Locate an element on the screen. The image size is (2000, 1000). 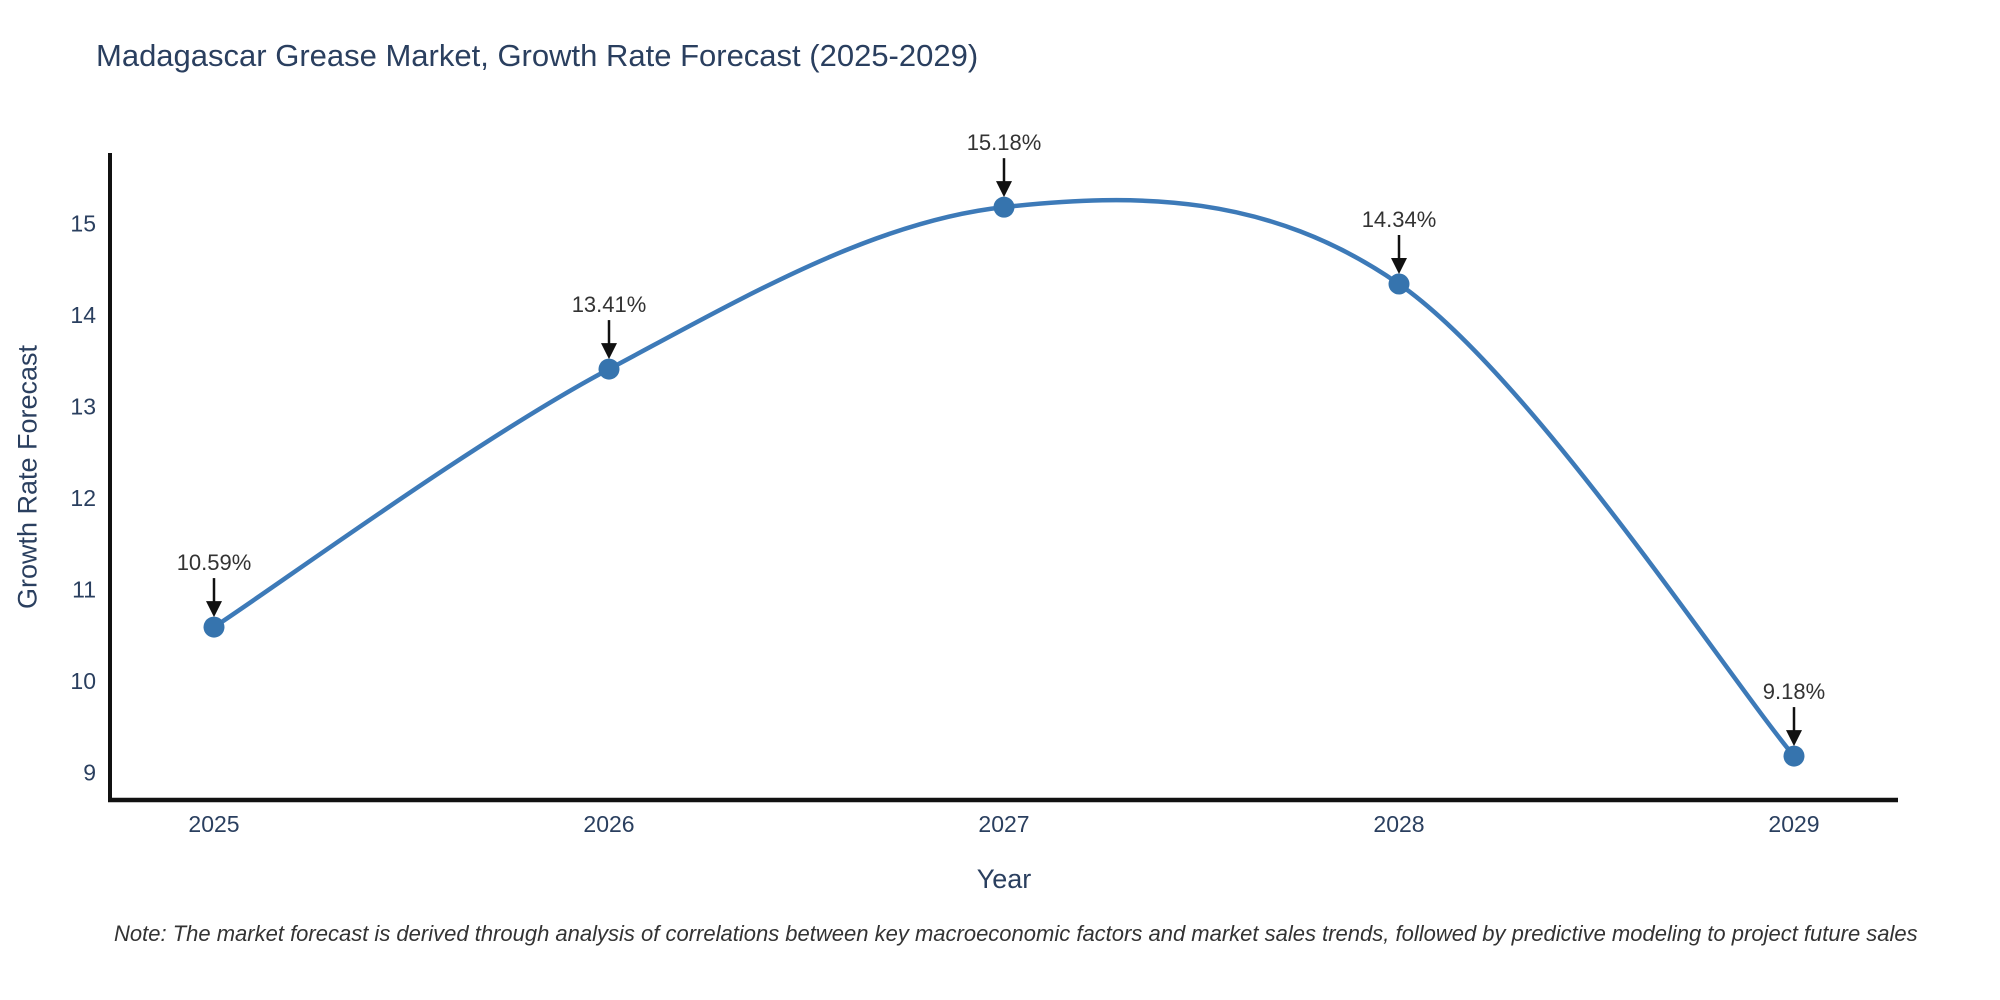
point-annotation: 9.18% is located at coordinates (1794, 691).